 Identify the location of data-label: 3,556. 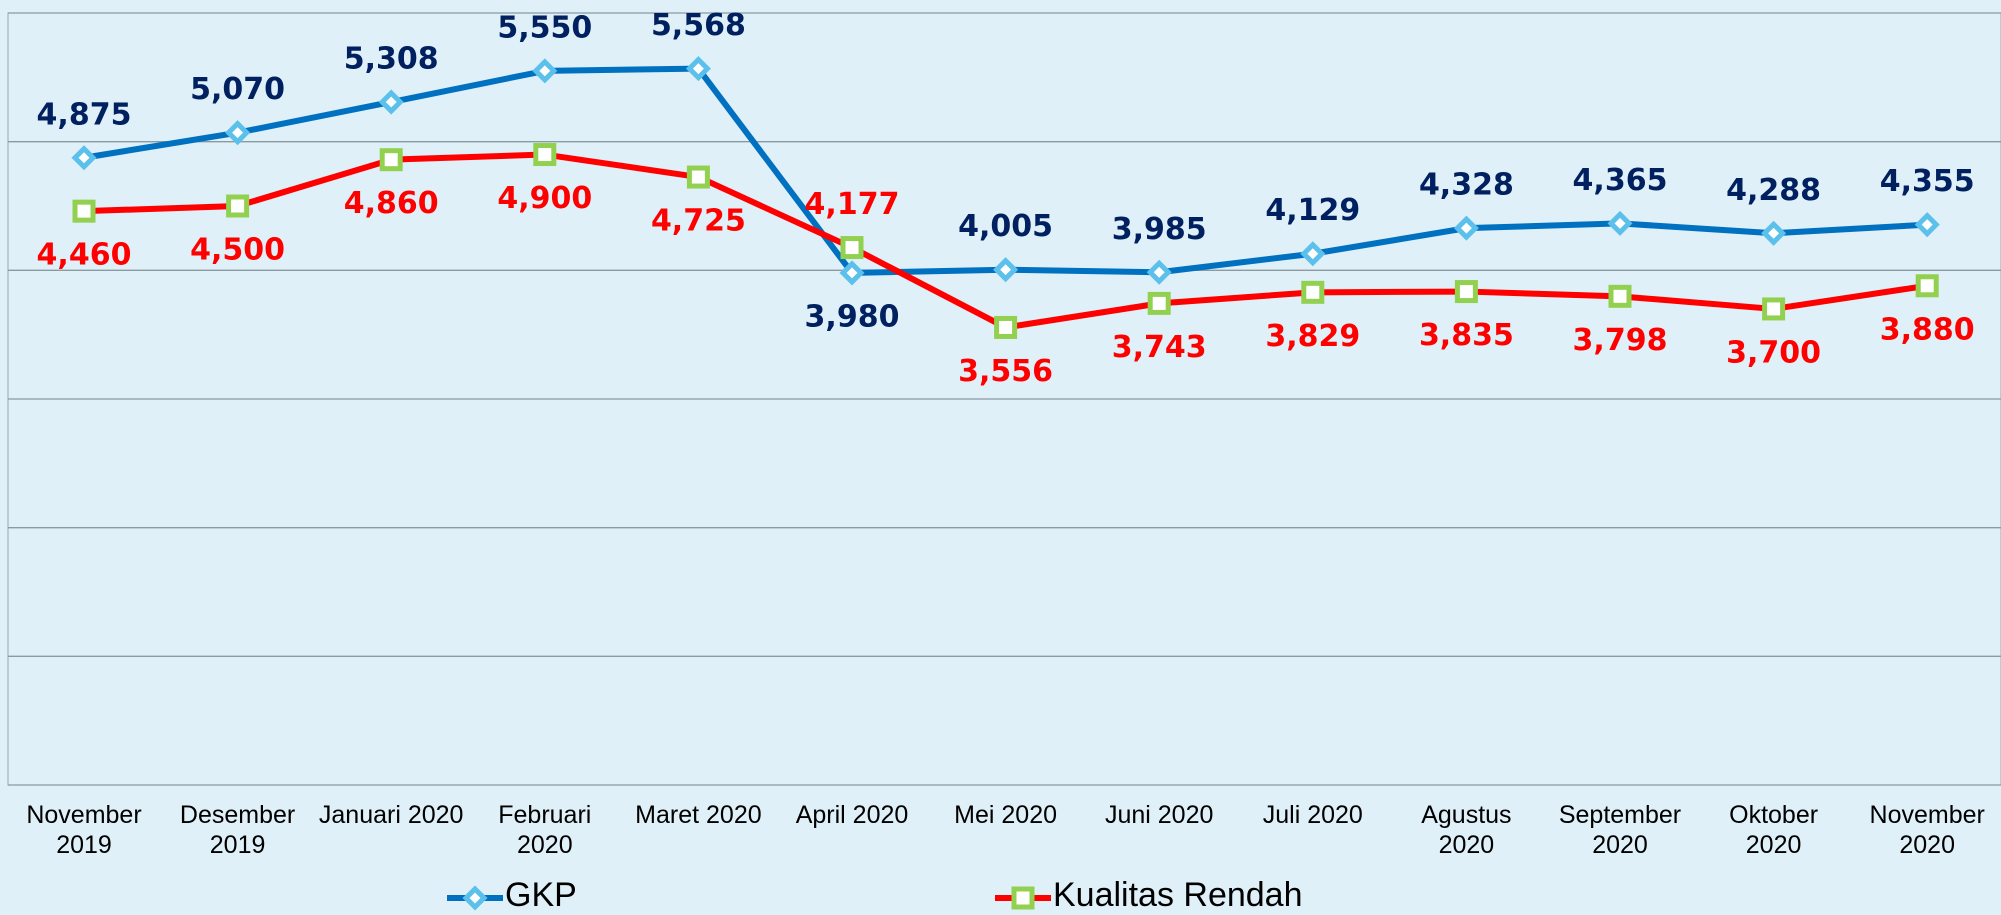
(1005, 371).